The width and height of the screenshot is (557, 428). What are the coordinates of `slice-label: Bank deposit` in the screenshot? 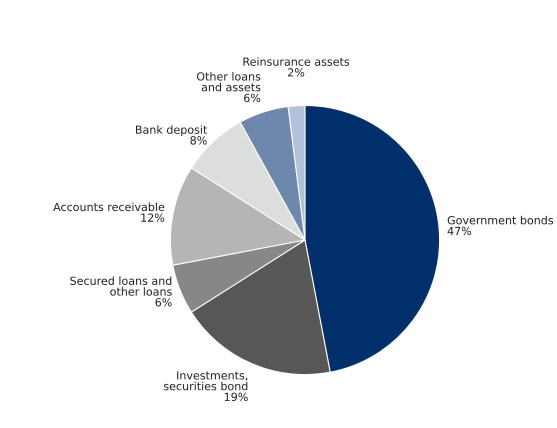 It's located at (172, 130).